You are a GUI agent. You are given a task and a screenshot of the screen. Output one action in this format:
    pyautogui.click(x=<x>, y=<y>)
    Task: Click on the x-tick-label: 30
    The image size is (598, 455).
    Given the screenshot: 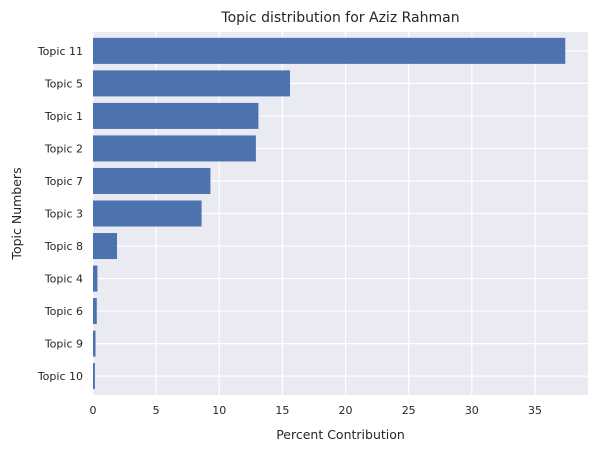 What is the action you would take?
    pyautogui.click(x=472, y=410)
    